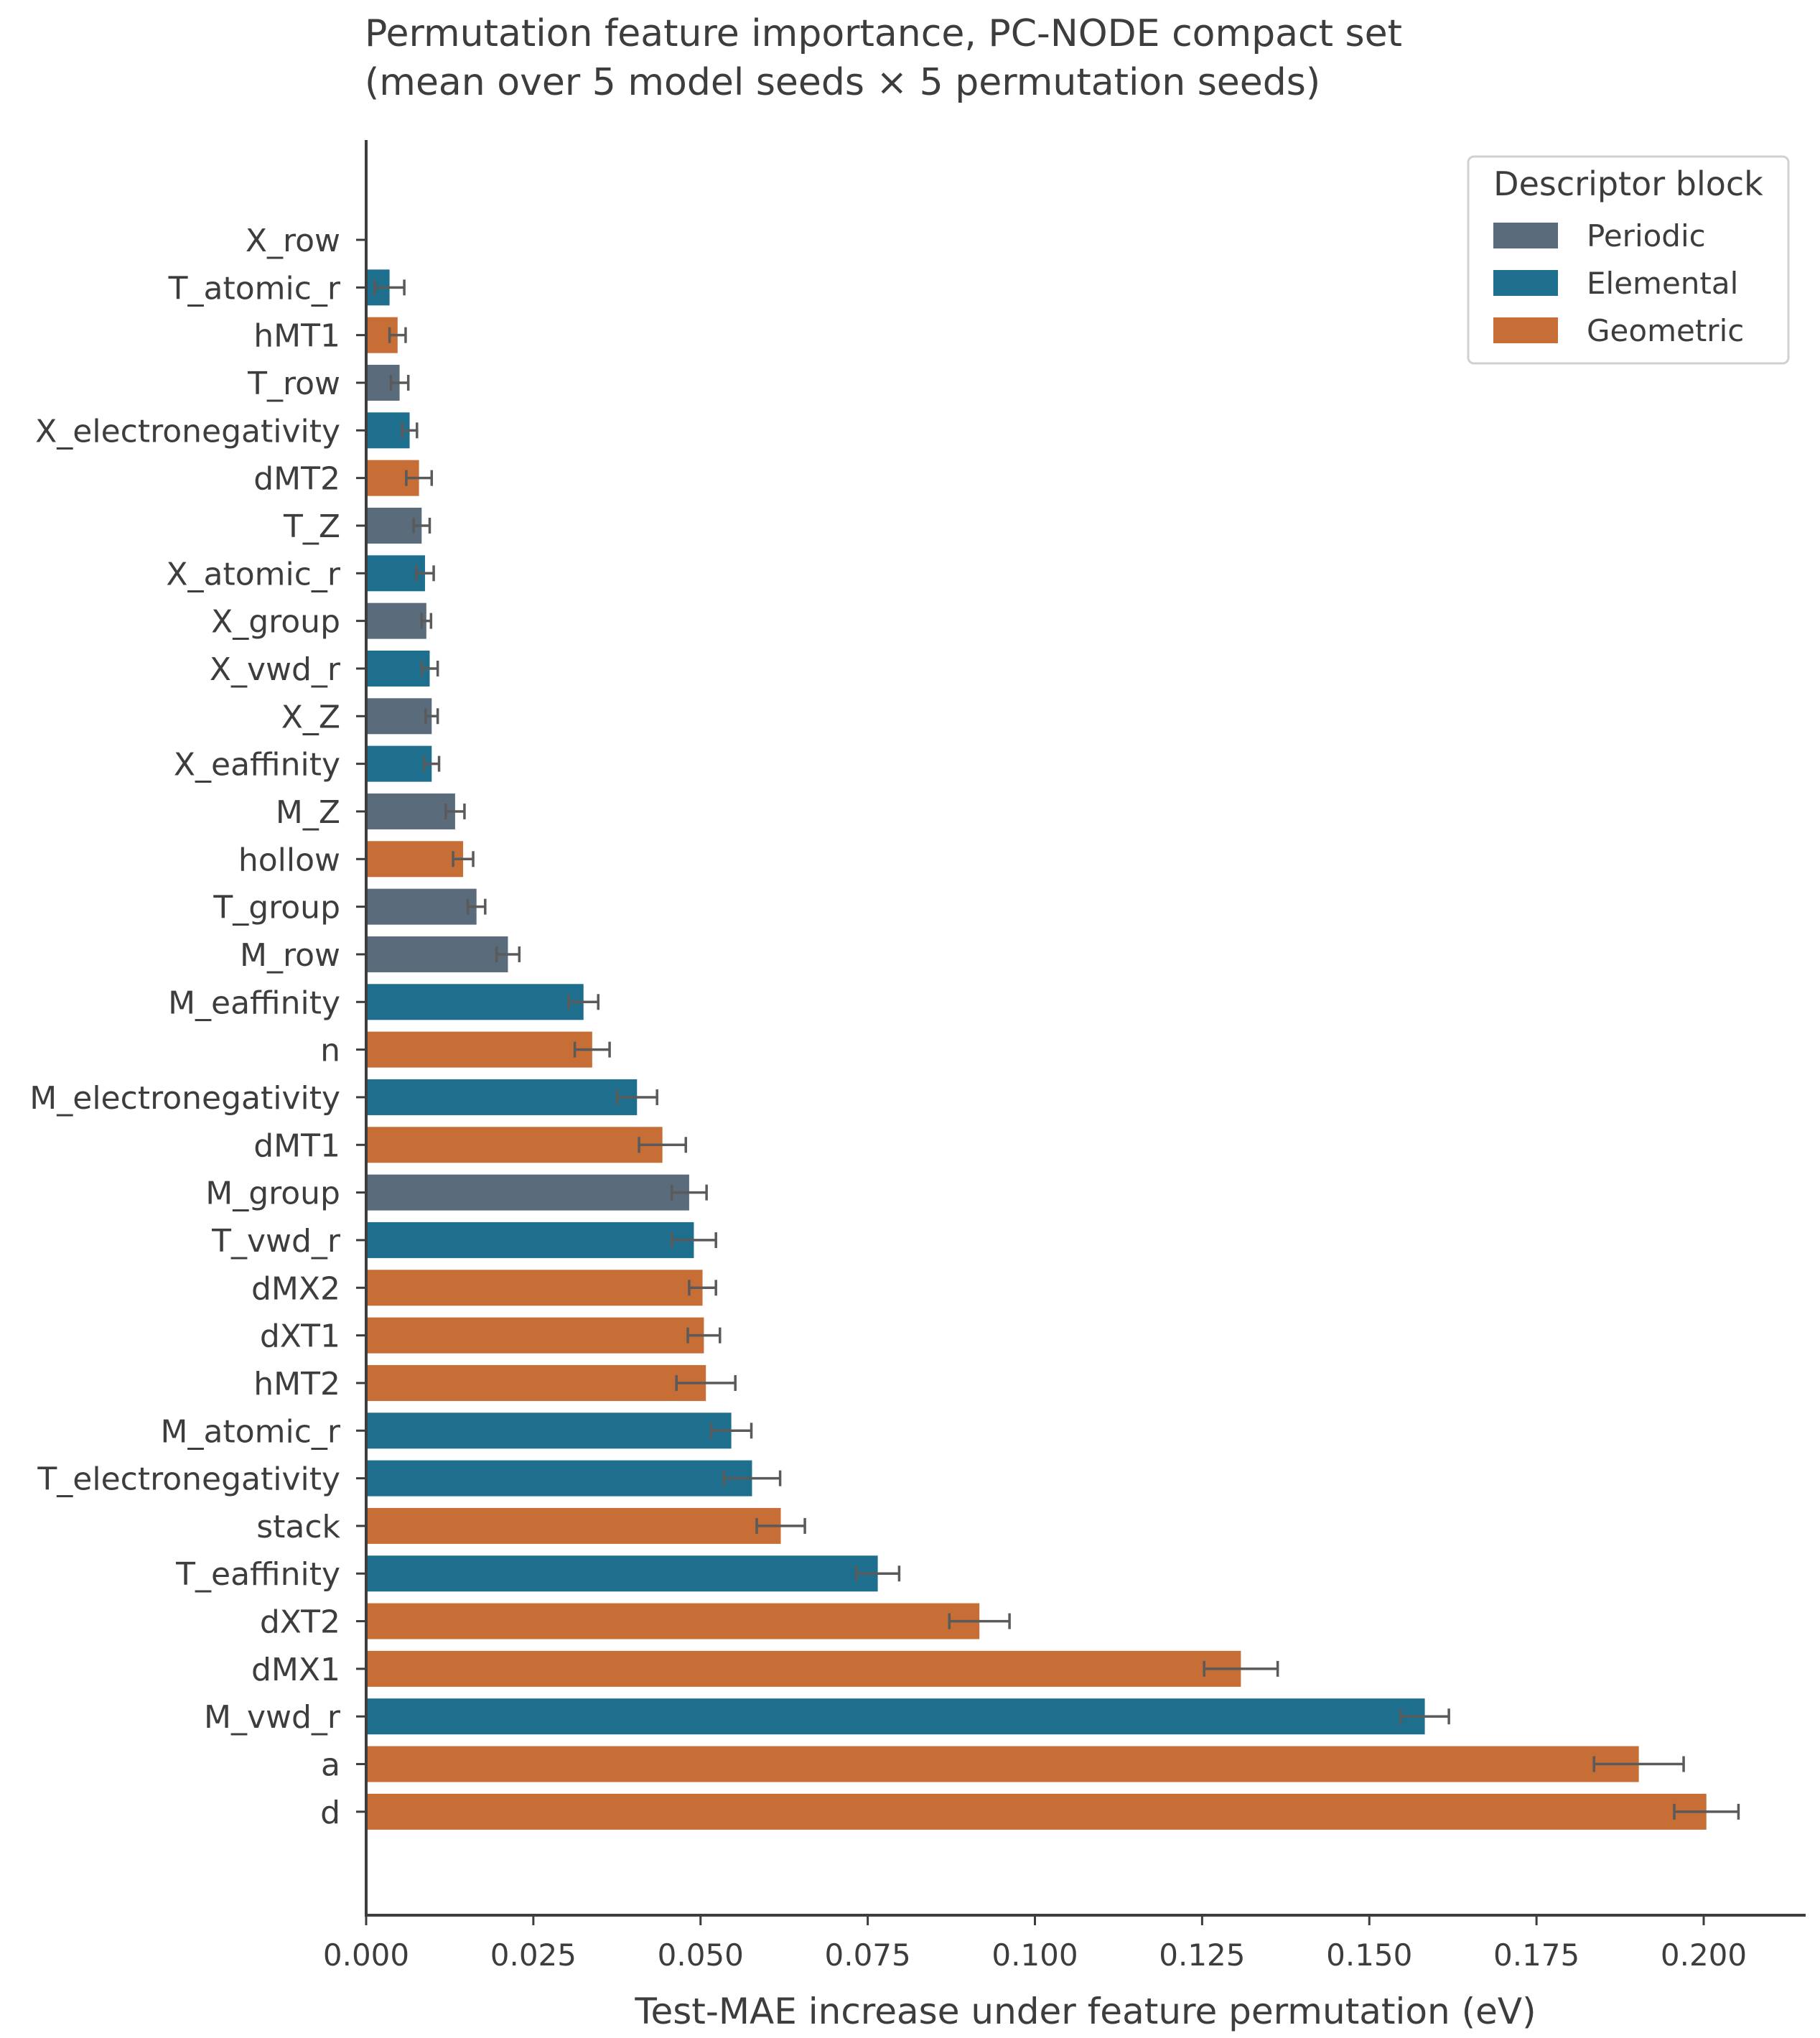  I want to click on bar-stack, so click(573, 1525).